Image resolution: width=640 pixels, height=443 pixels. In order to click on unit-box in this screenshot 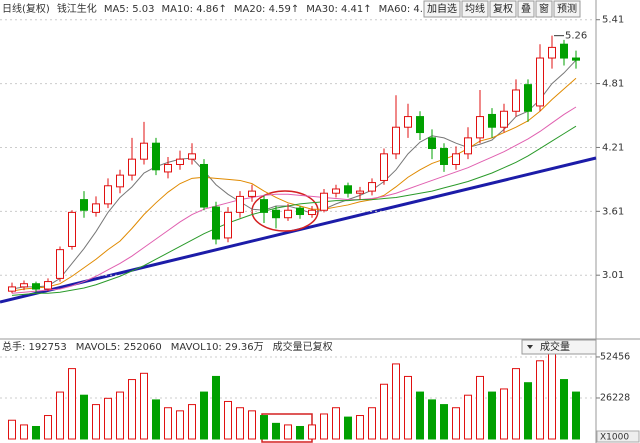, I will do `click(618, 436)`.